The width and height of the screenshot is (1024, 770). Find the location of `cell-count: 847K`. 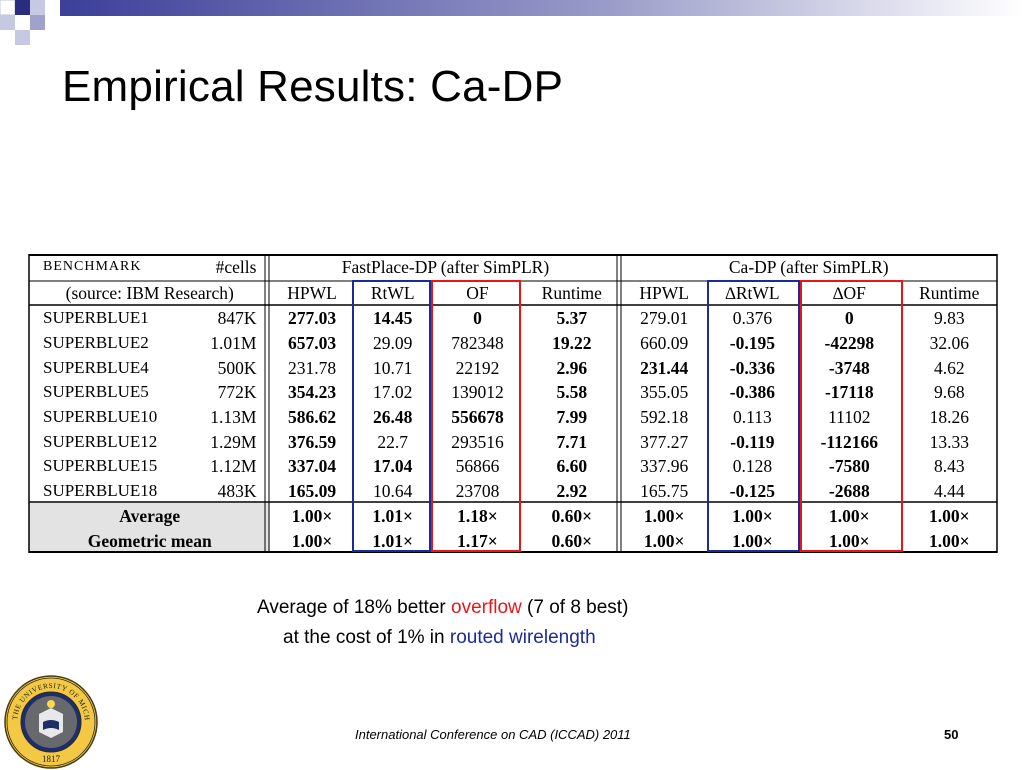

cell-count: 847K is located at coordinates (237, 318).